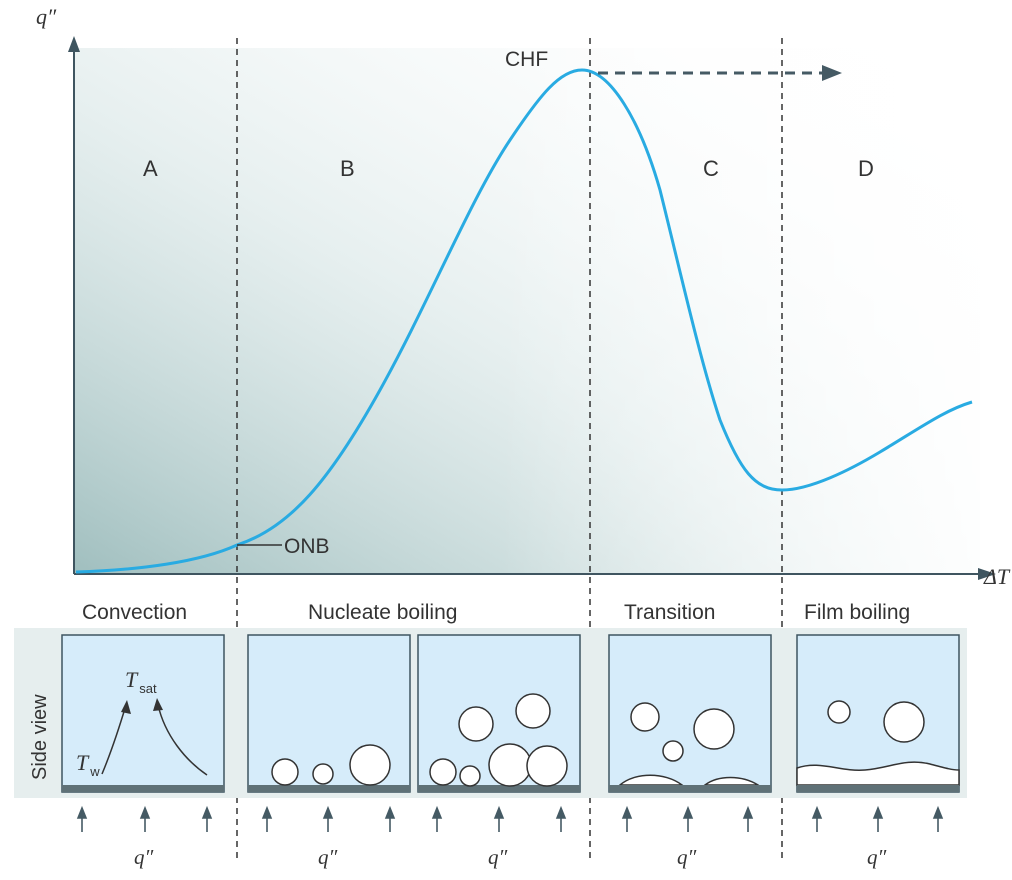  I want to click on vapor-film, so click(878, 773).